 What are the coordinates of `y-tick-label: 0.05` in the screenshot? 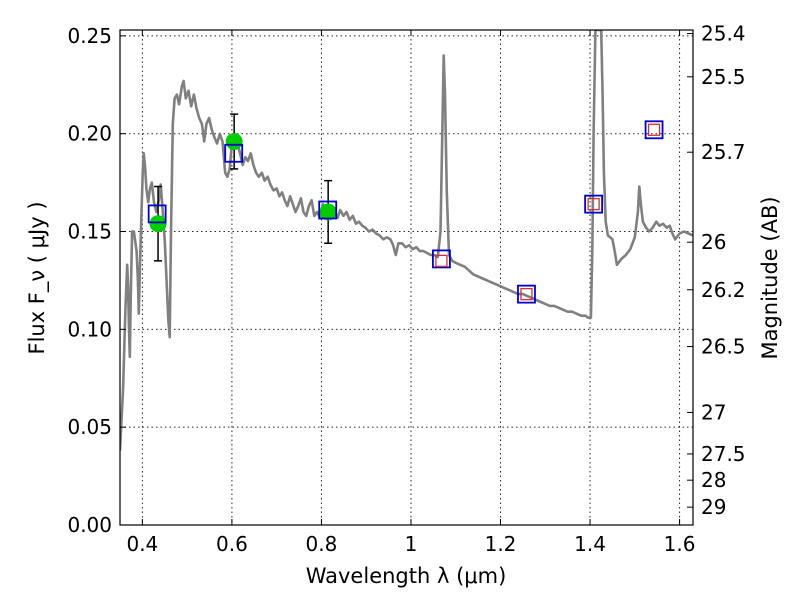 It's located at (89, 427).